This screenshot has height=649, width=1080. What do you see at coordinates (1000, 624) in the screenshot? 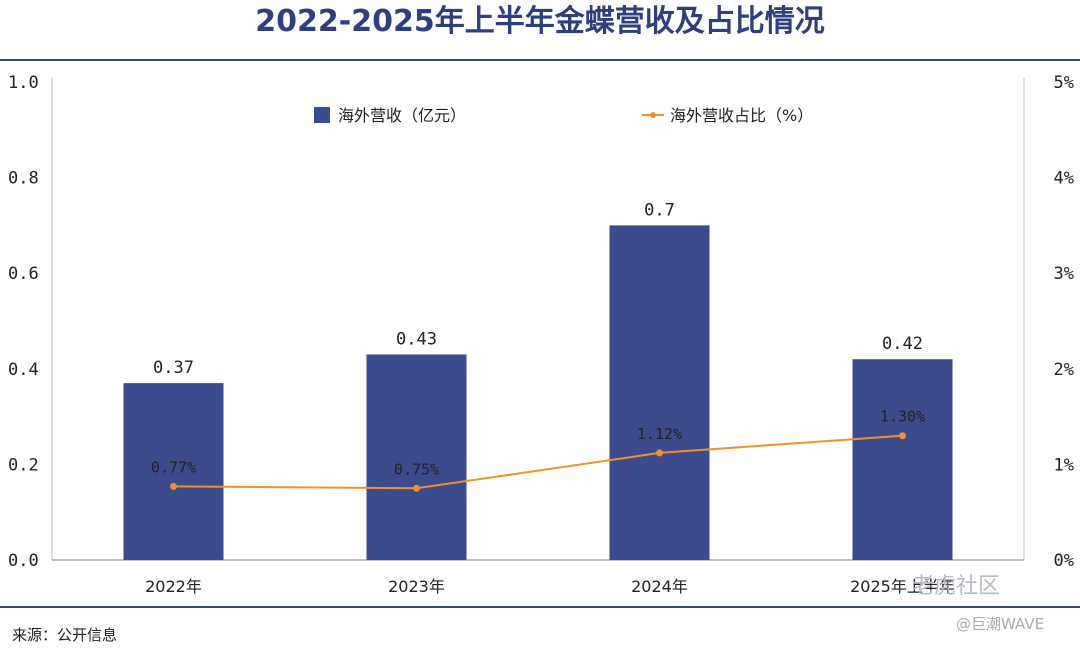
I see `watermark-handle: @巨潮WAVE` at bounding box center [1000, 624].